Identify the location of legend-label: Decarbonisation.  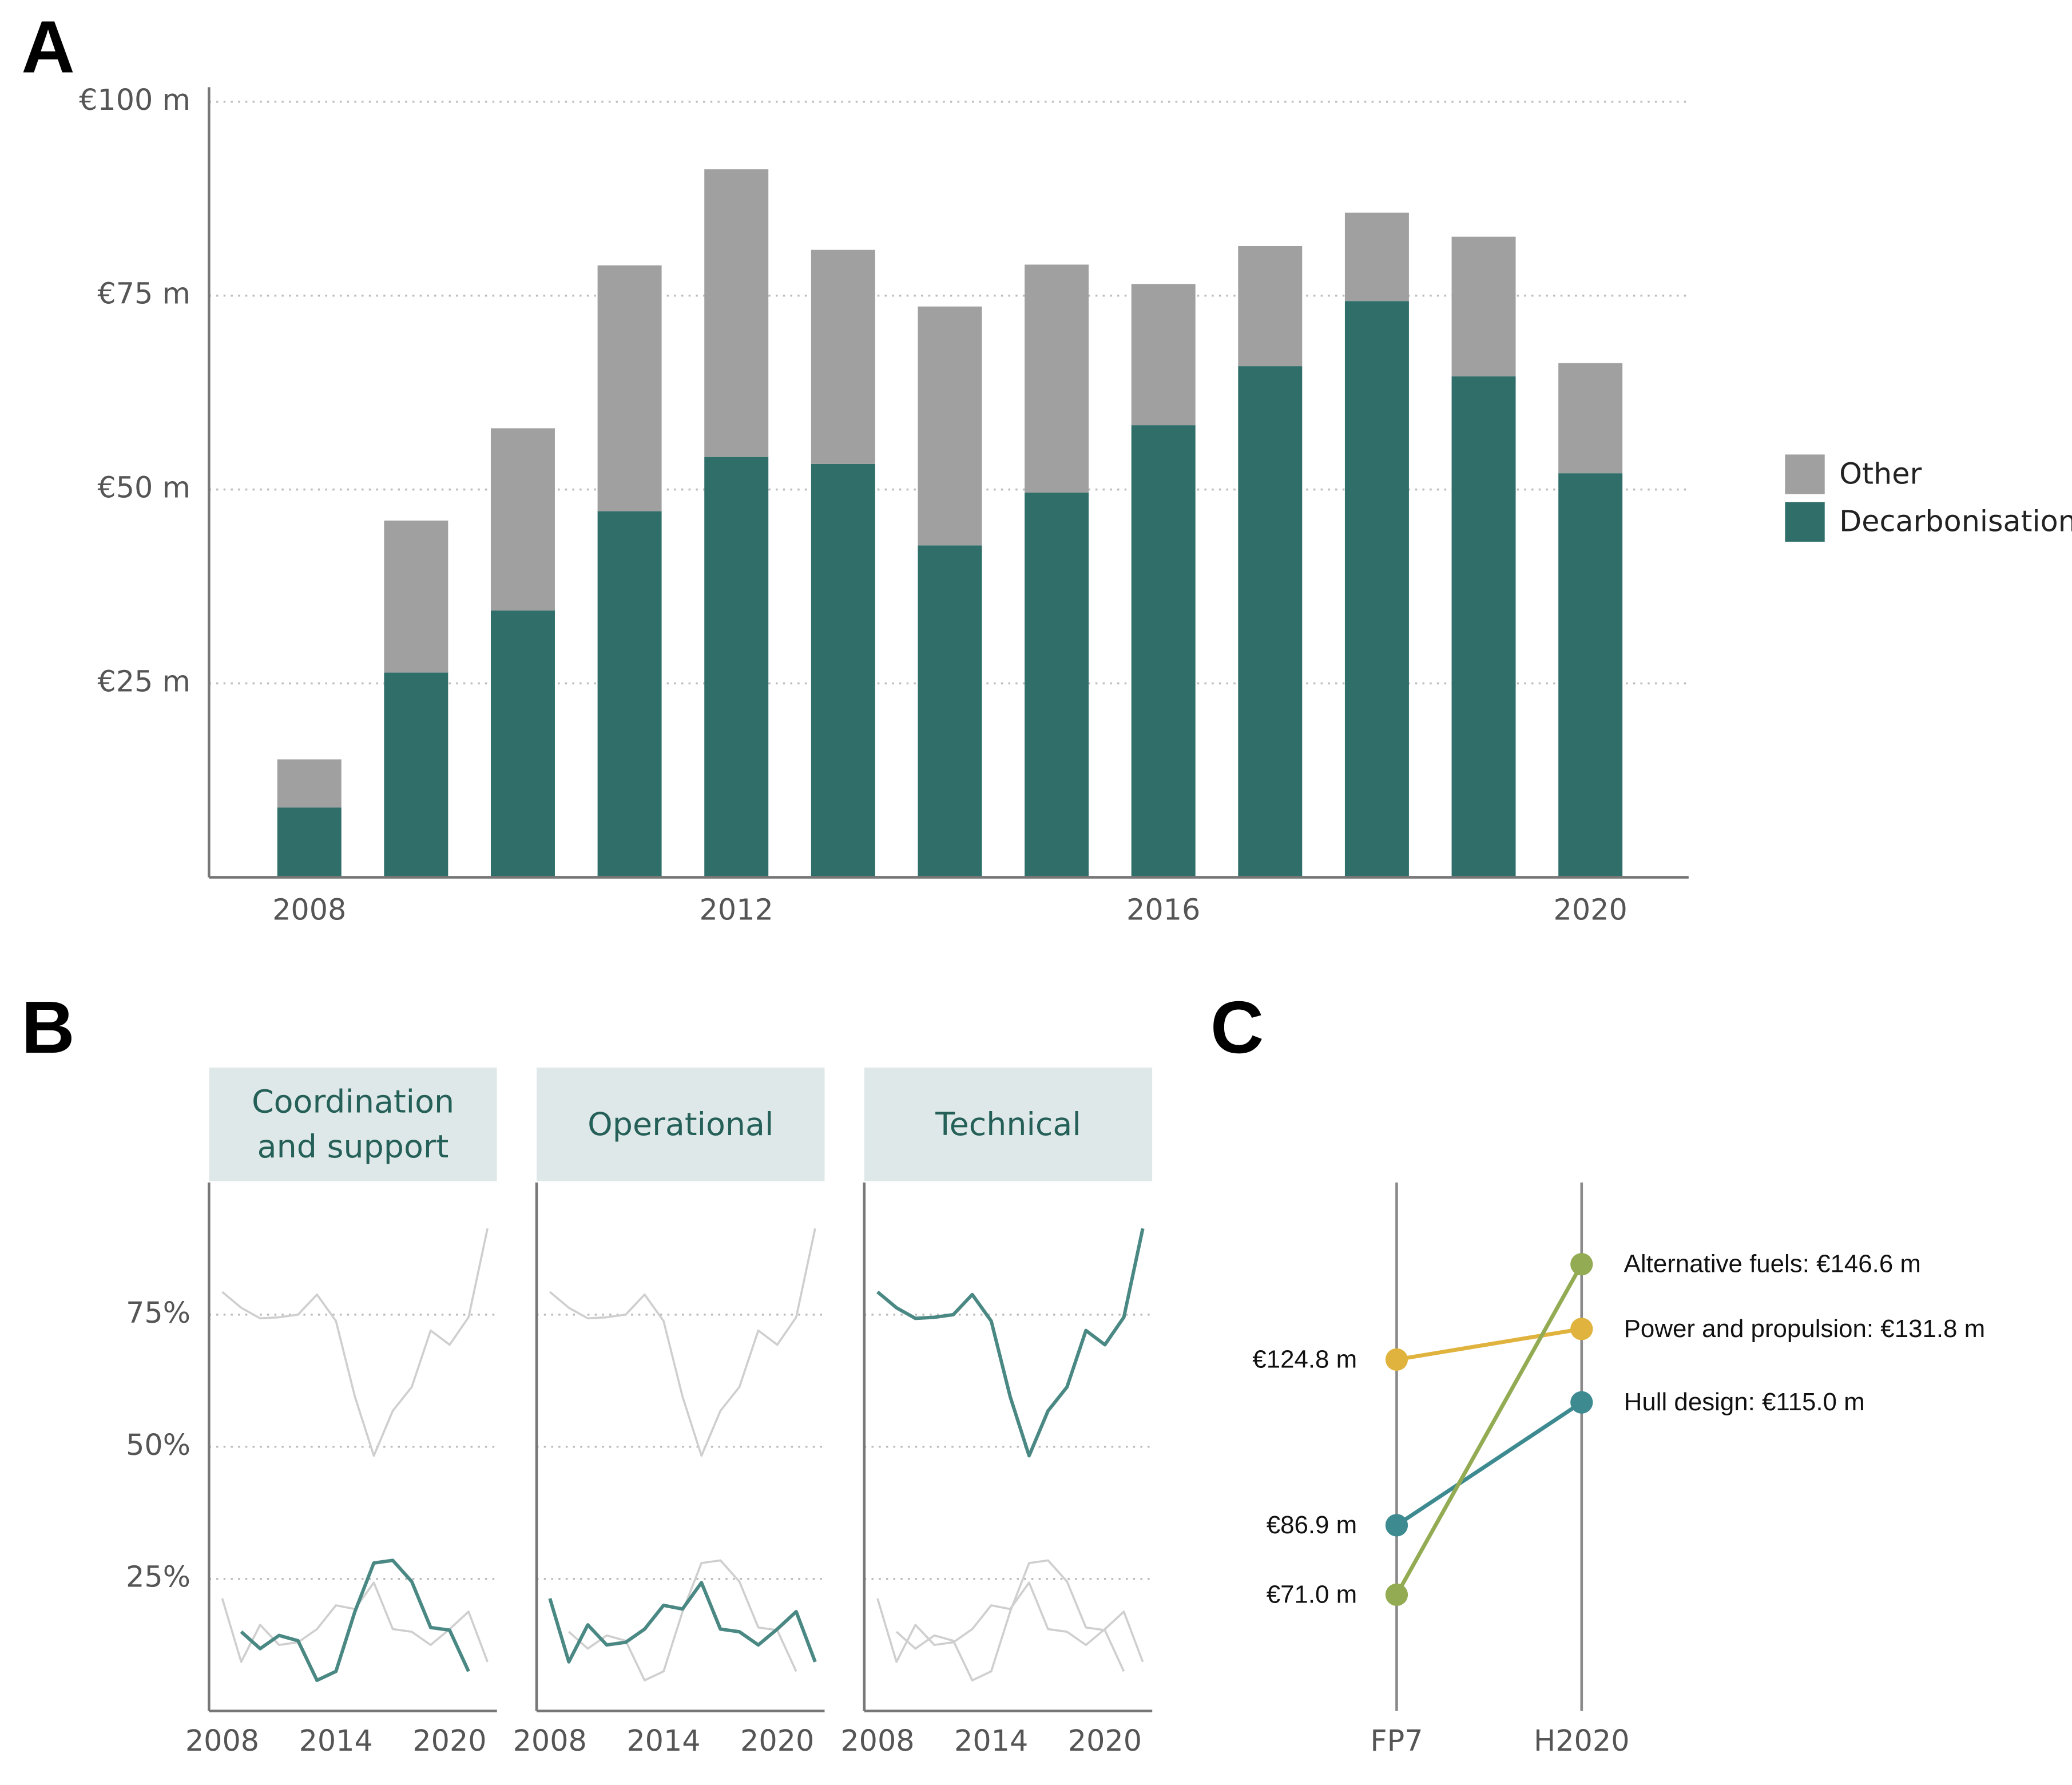
(1955, 521).